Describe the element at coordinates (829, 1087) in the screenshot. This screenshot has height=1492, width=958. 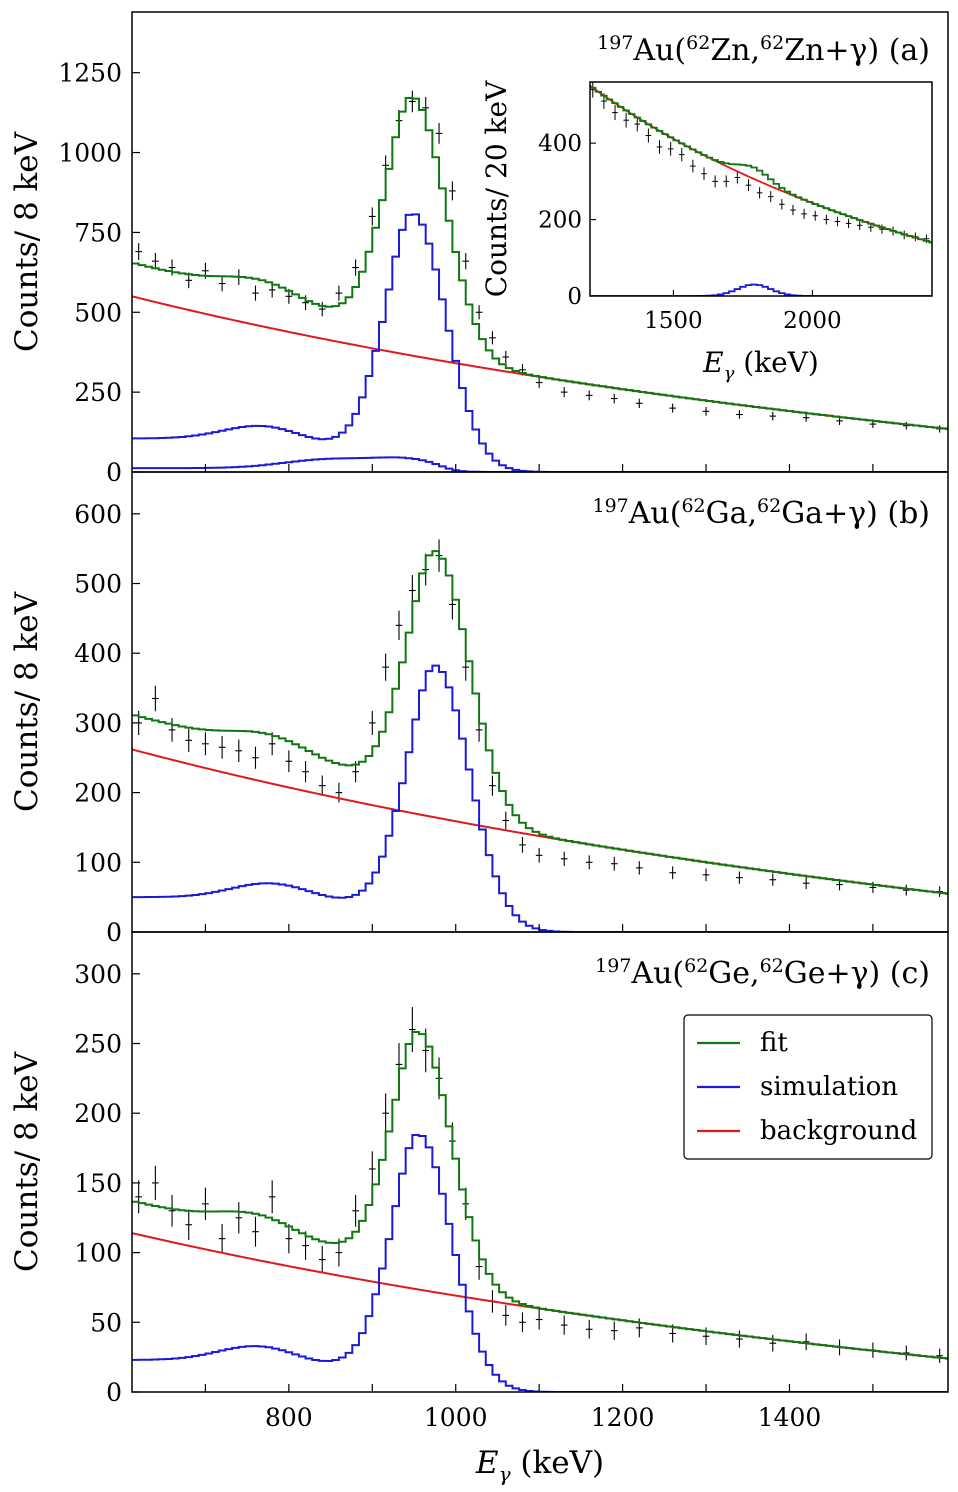
I see `legend-simulation-label: simulation` at that location.